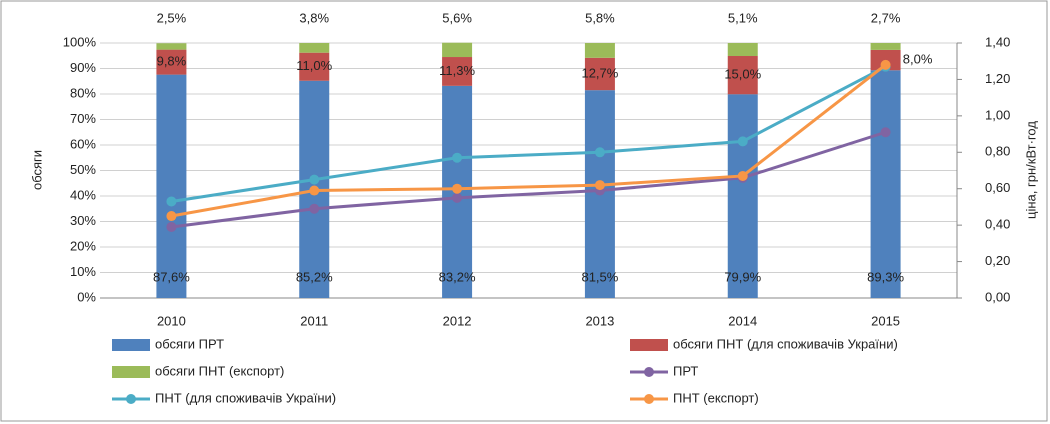  Describe the element at coordinates (245, 397) in the screenshot. I see `legend-label: ПНТ (для споживачів України)` at that location.